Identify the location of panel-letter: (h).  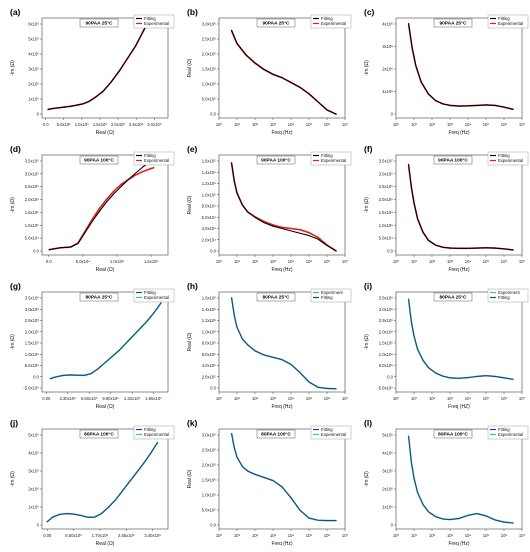
(192, 286).